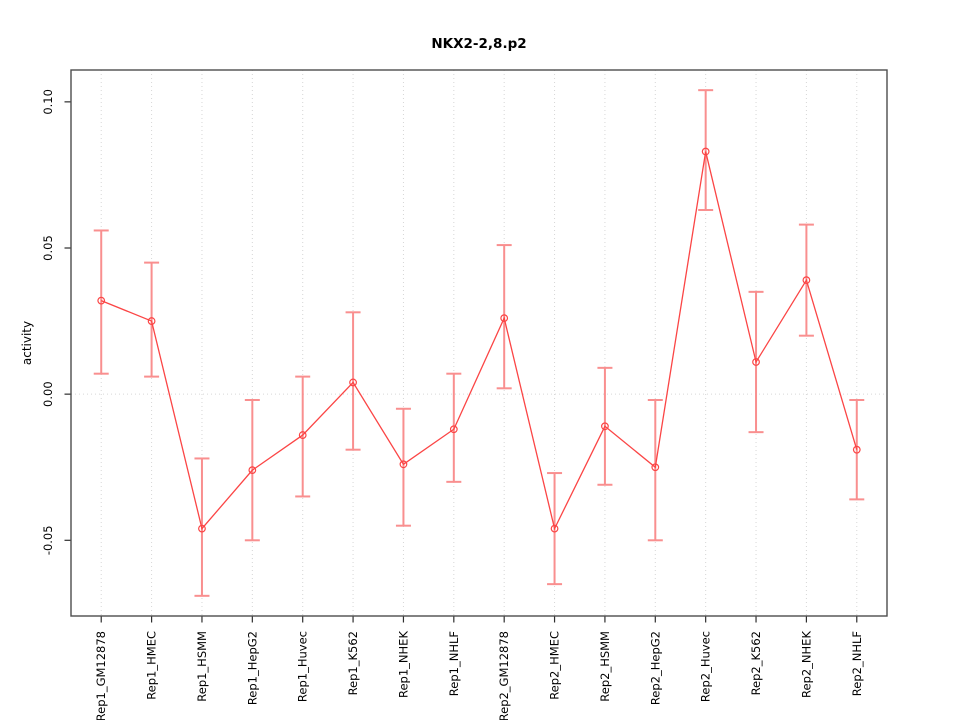 Image resolution: width=960 pixels, height=720 pixels. Describe the element at coordinates (152, 665) in the screenshot. I see `x-tick-label: Rep1_HMEC` at that location.